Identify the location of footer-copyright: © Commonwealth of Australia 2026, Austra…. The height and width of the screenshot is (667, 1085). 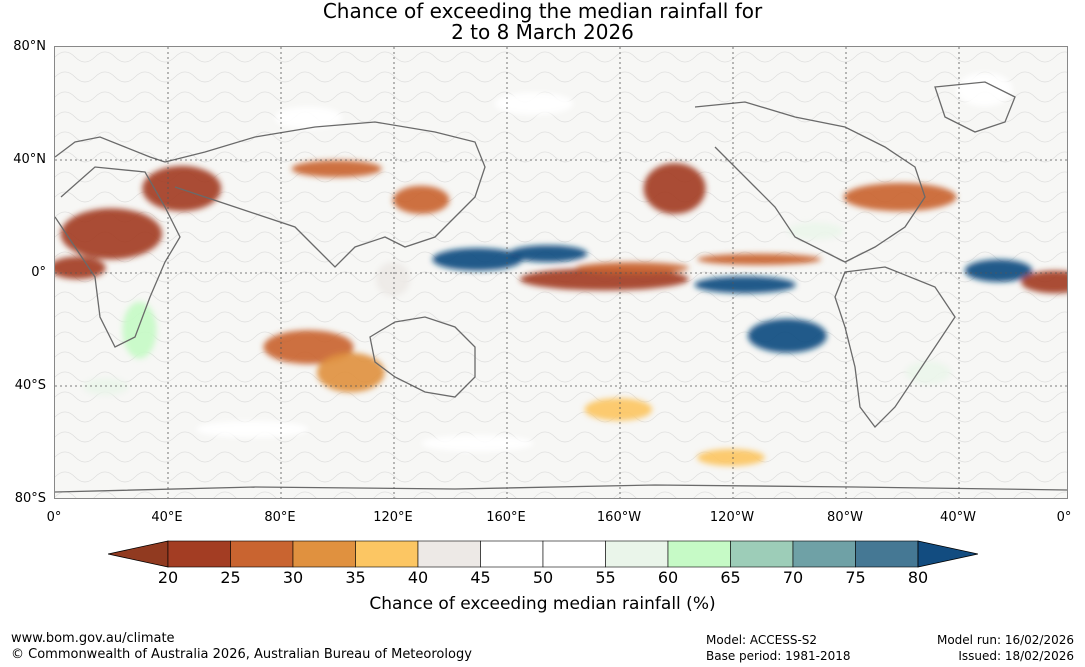
(241, 654).